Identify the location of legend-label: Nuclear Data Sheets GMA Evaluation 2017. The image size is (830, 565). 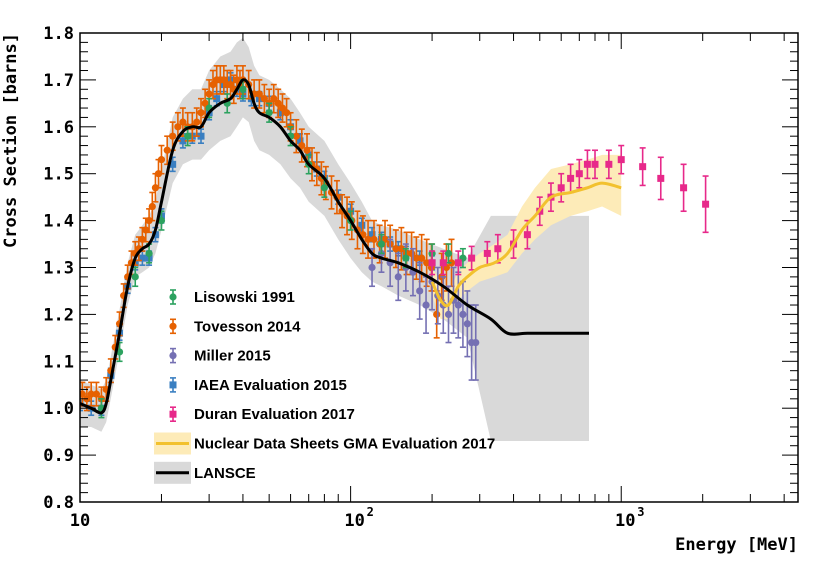
(344, 444).